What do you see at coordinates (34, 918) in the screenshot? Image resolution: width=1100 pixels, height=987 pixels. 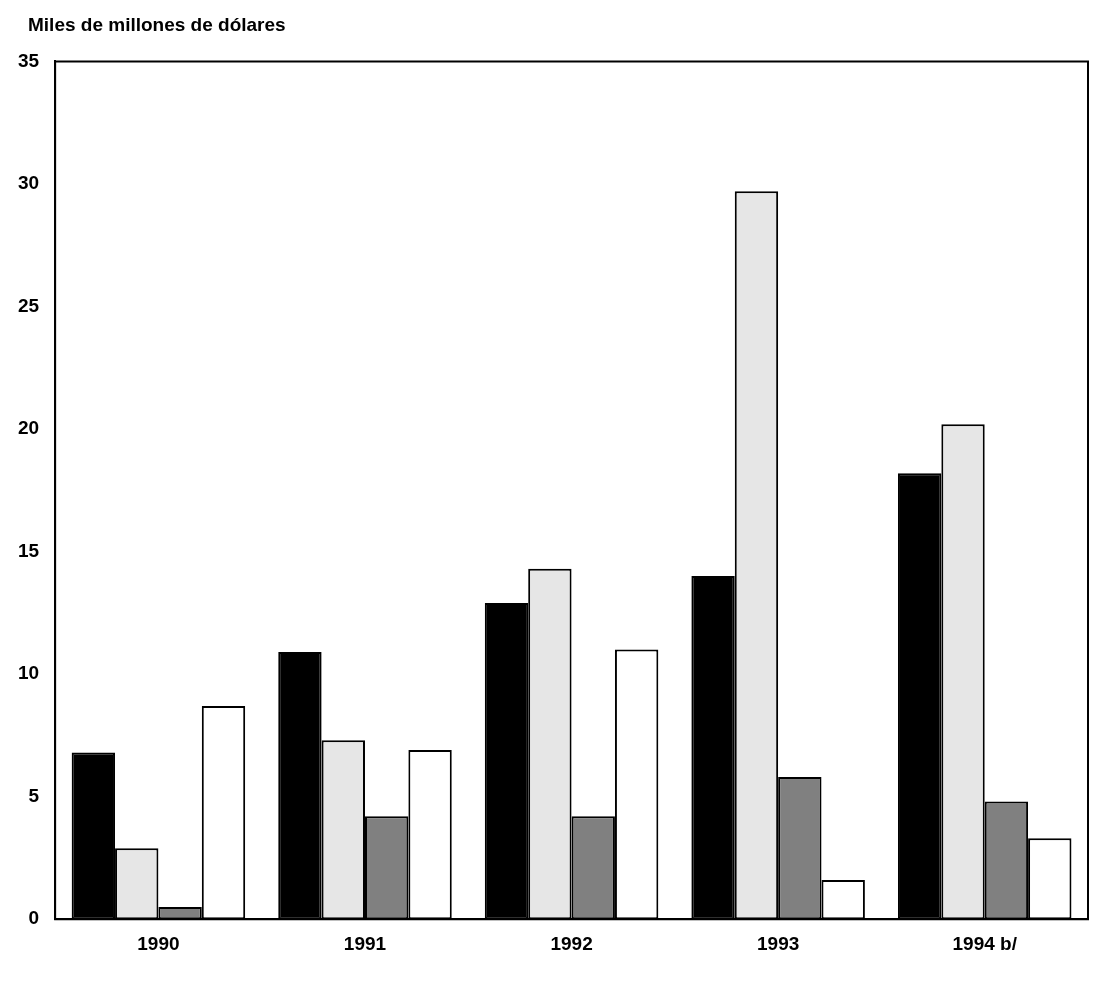 I see `y-tick-label: 0` at bounding box center [34, 918].